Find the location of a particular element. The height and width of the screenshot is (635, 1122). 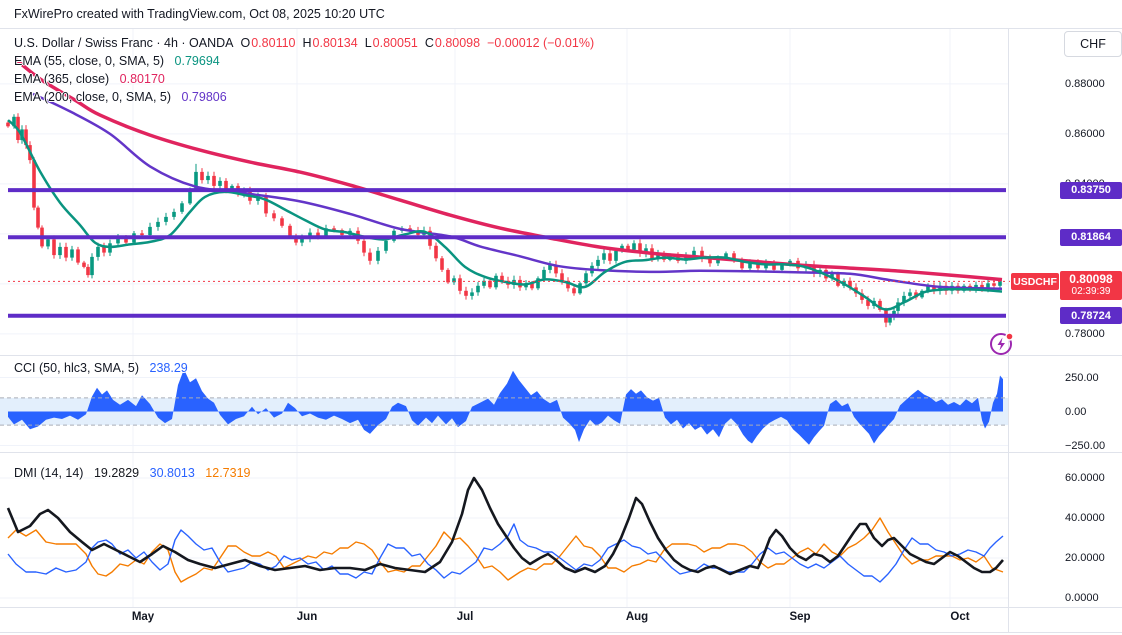

ema200-legend-row: EMA (200, close, 0, SMA, 5) 0.79806 is located at coordinates (120, 97).